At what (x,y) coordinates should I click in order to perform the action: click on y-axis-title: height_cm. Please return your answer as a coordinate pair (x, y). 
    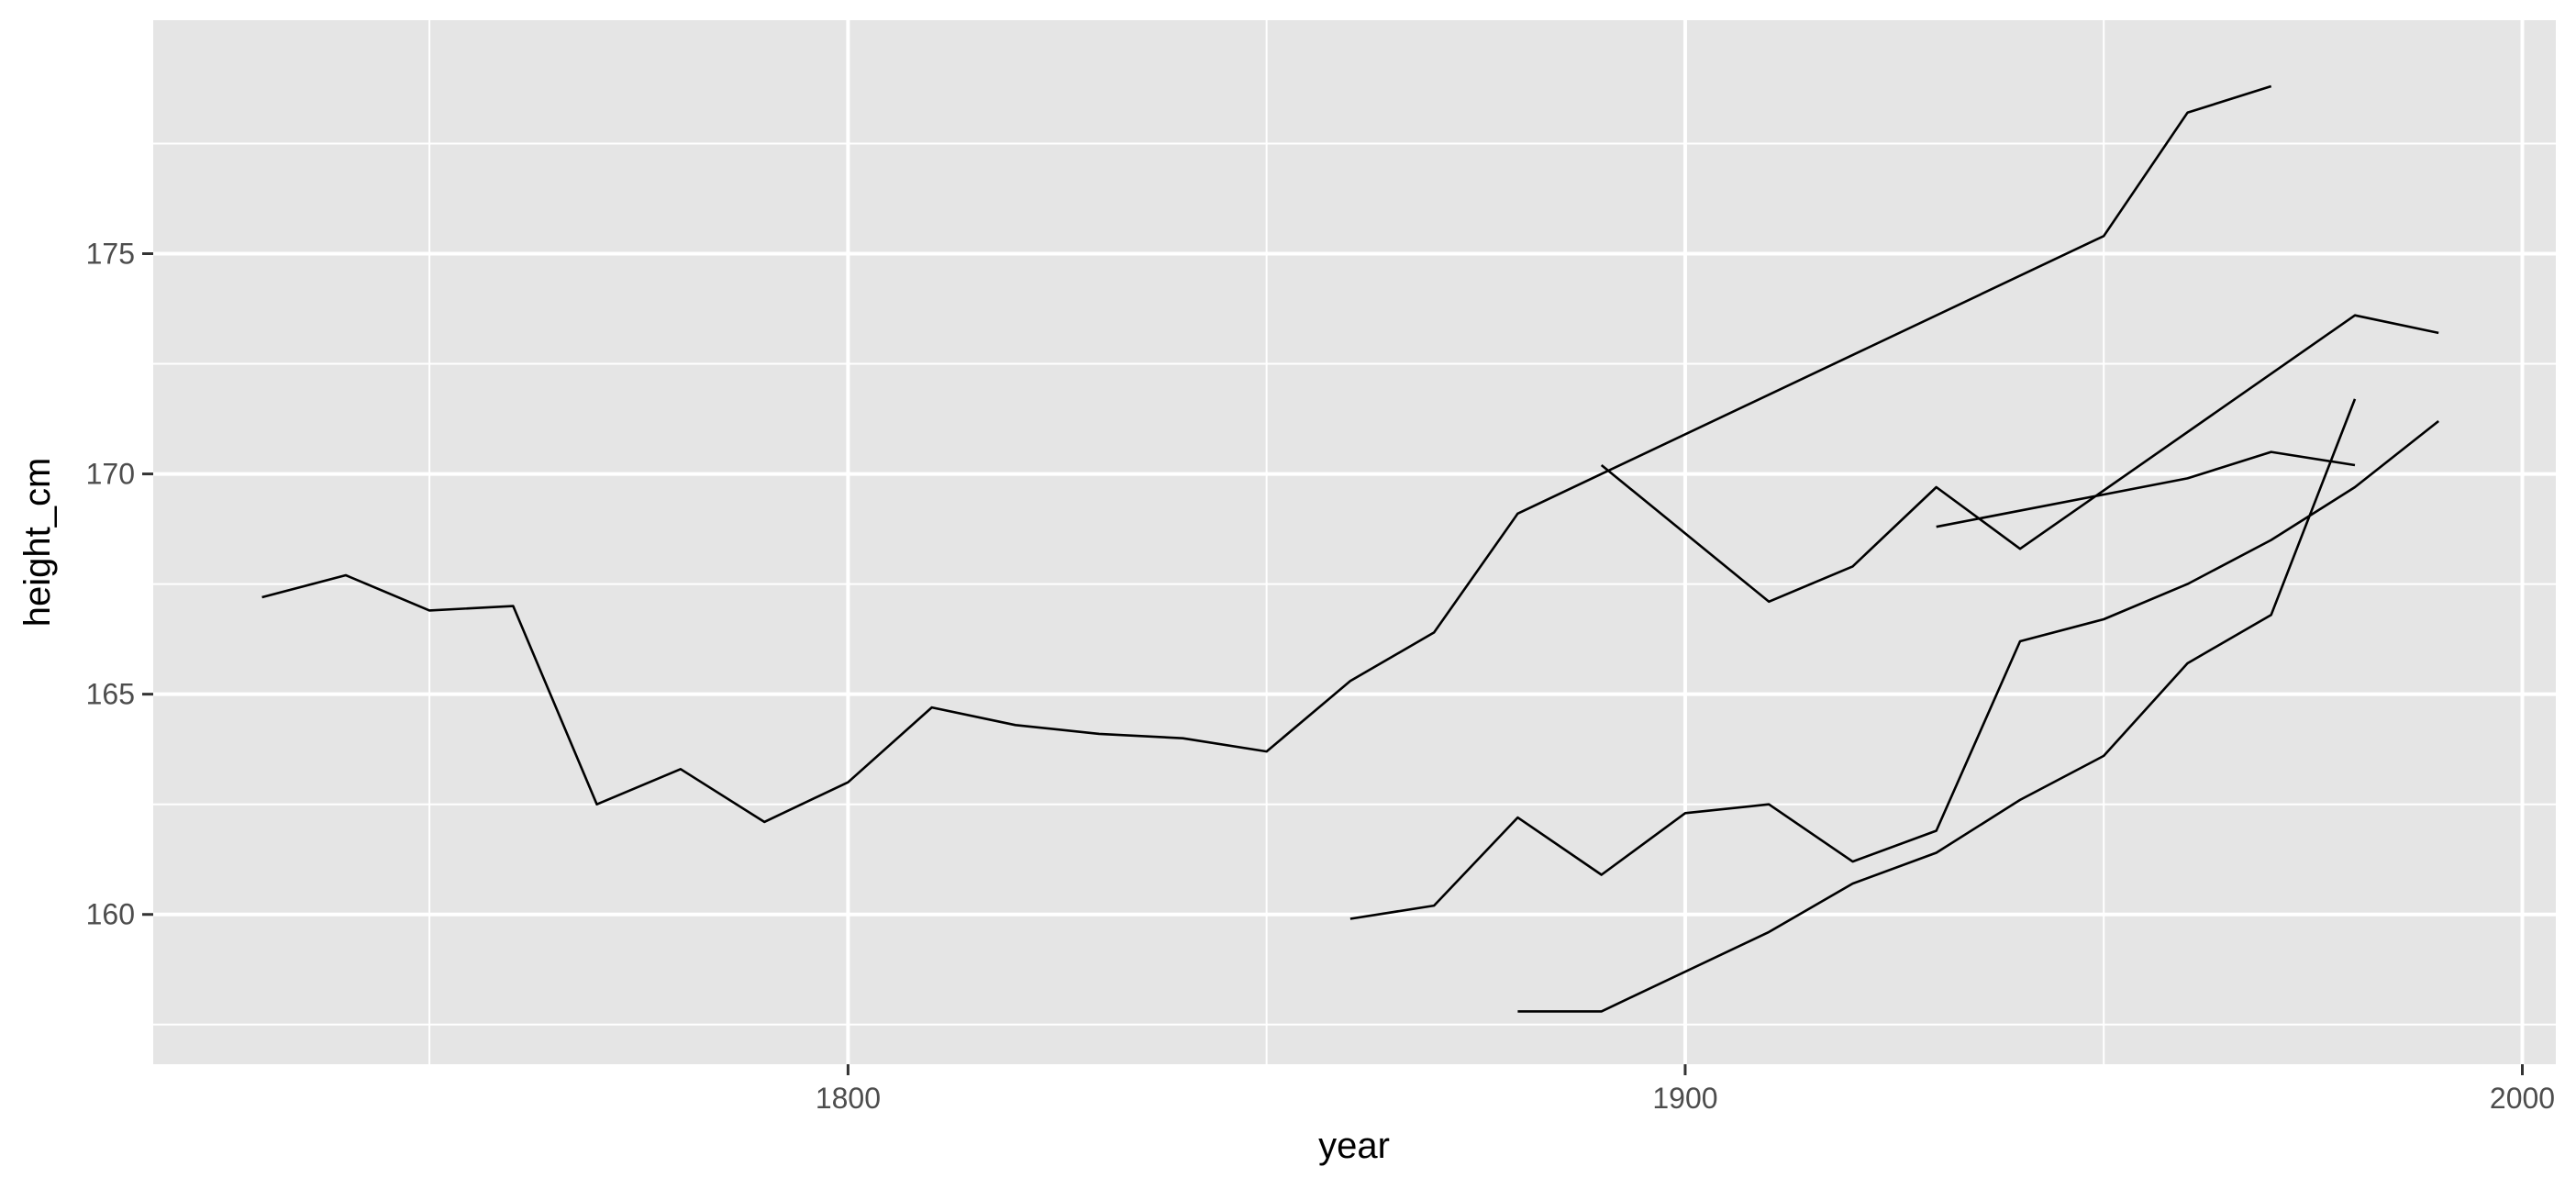
    Looking at the image, I should click on (37, 543).